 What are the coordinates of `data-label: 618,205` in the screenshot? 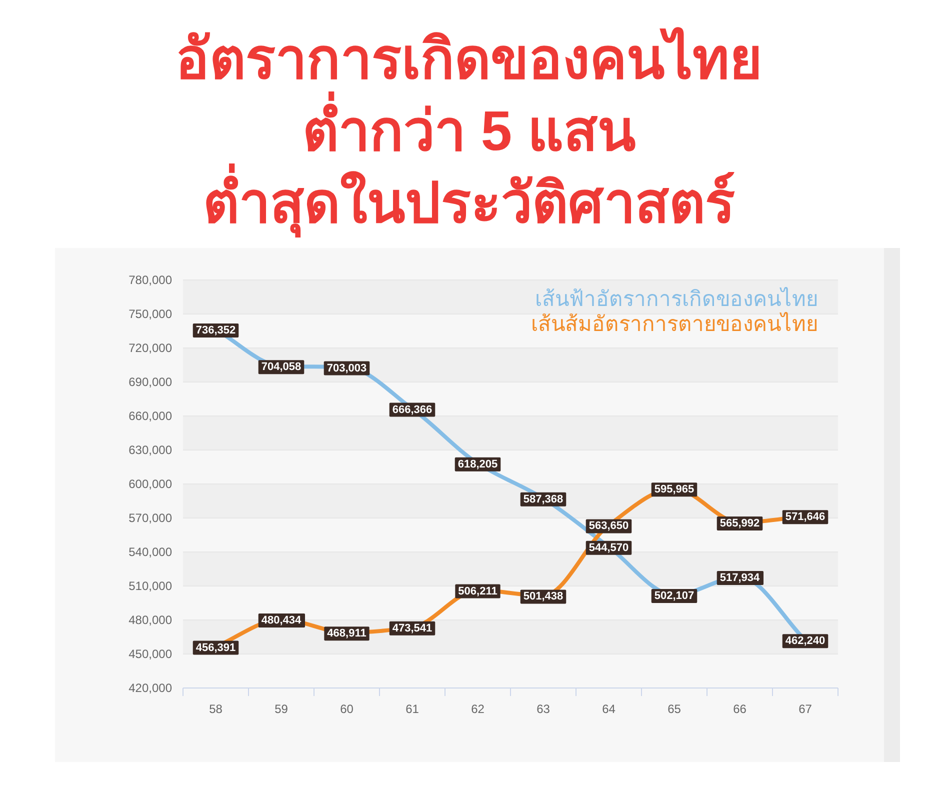 It's located at (478, 464).